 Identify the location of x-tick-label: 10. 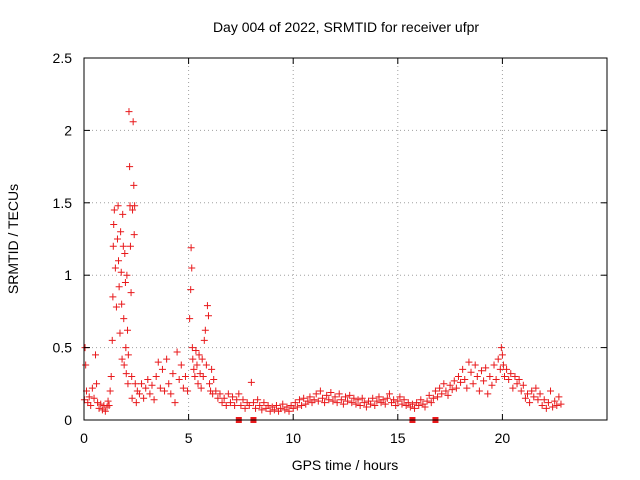
(293, 438).